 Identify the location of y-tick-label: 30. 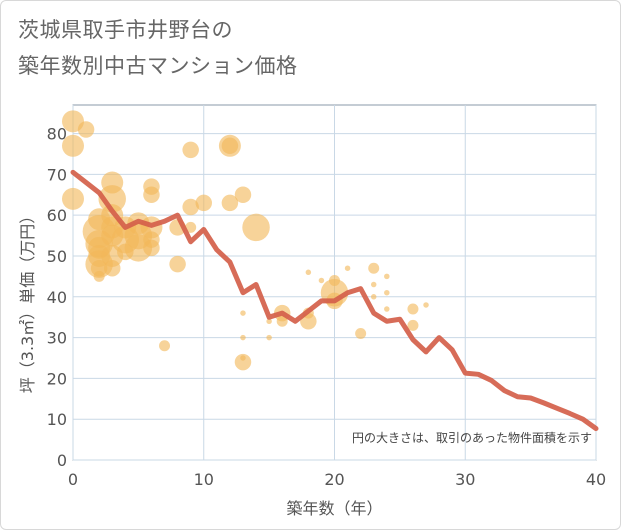
(57, 338).